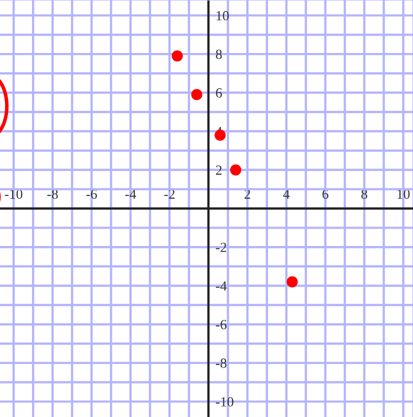 This screenshot has width=413, height=417. What do you see at coordinates (219, 170) in the screenshot?
I see `y-tick-label: 2` at bounding box center [219, 170].